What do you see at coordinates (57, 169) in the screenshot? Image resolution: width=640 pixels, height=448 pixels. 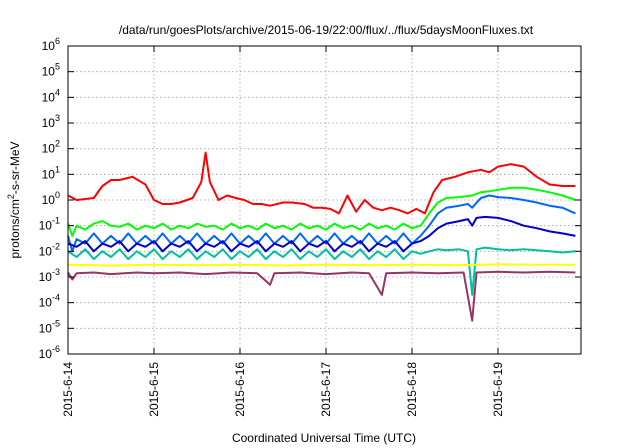 I see `y-tick-exp: 1` at bounding box center [57, 169].